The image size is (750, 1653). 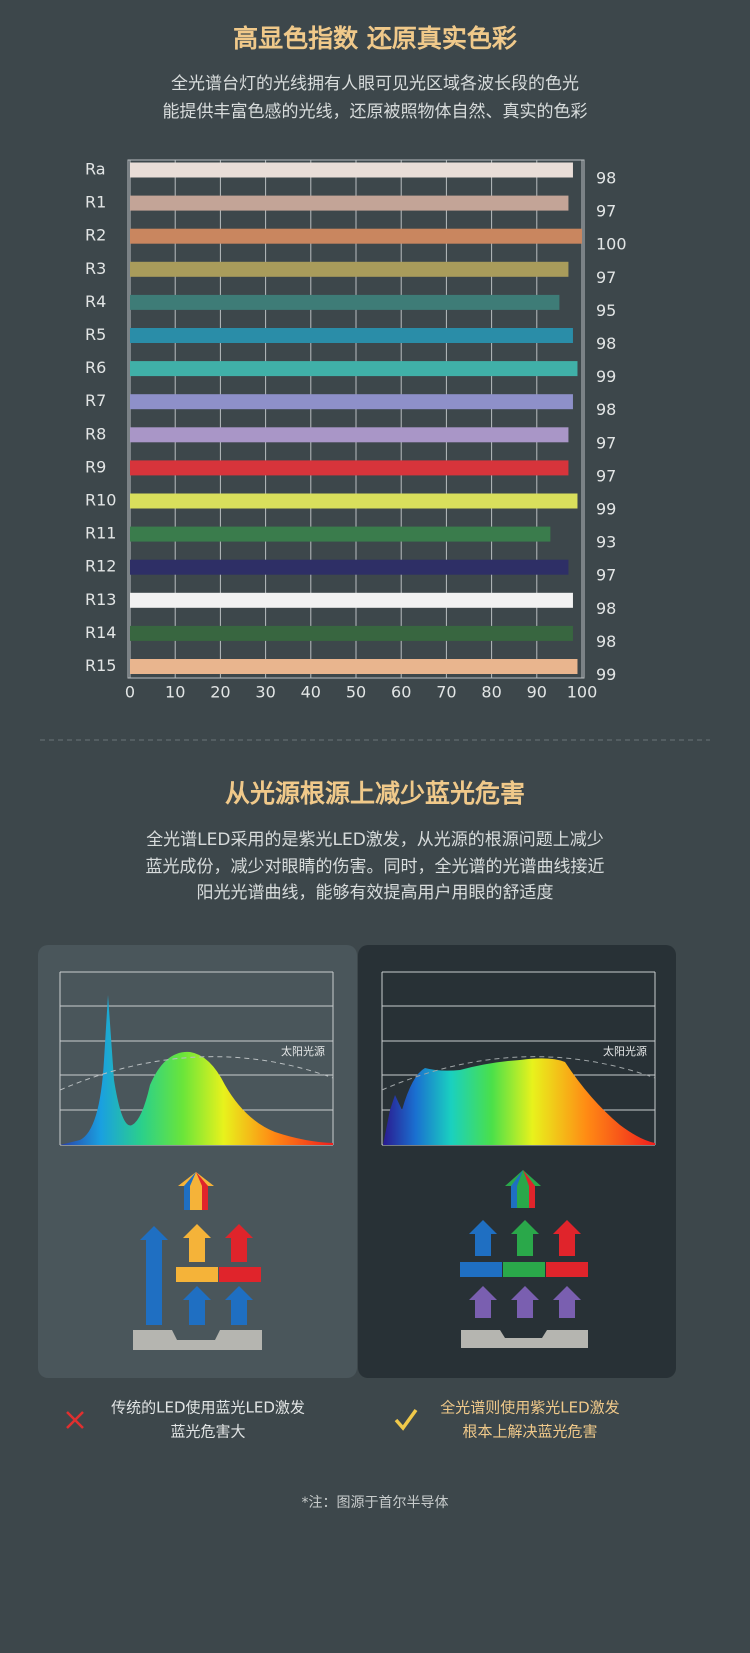 I want to click on x-tick-label: 100, so click(x=582, y=692).